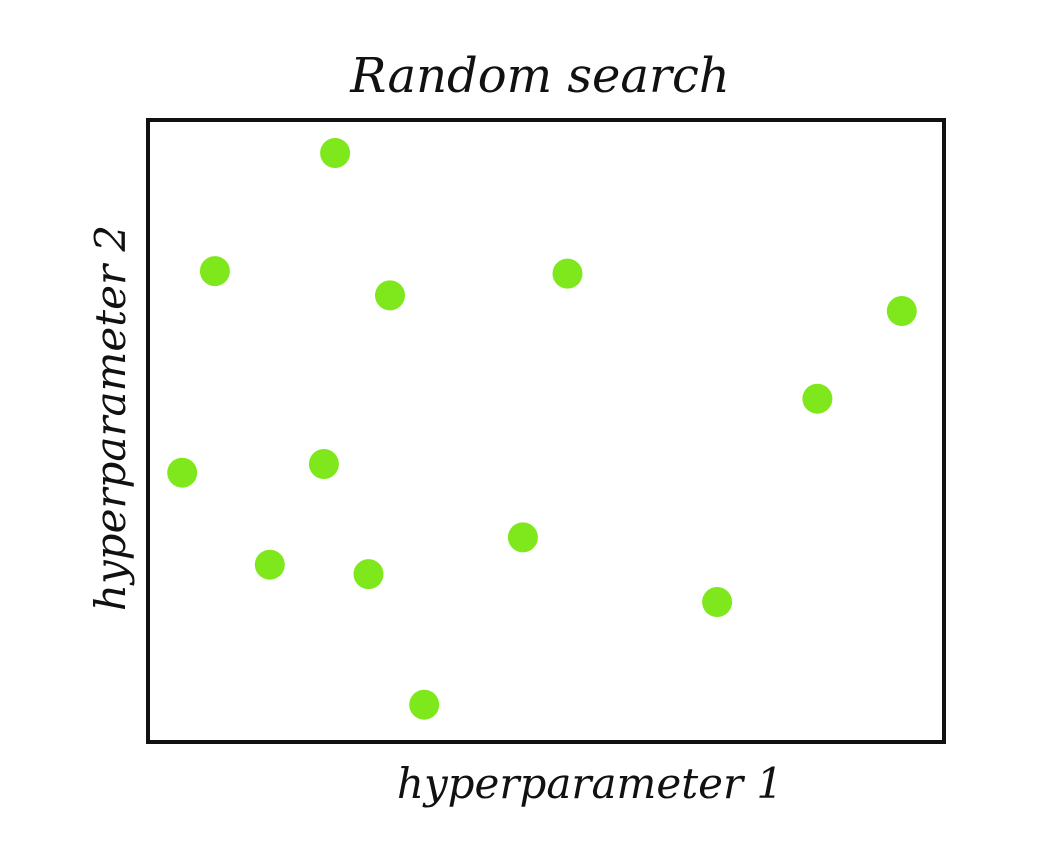  What do you see at coordinates (110, 418) in the screenshot?
I see `y-axis-label: hyperparameter 2` at bounding box center [110, 418].